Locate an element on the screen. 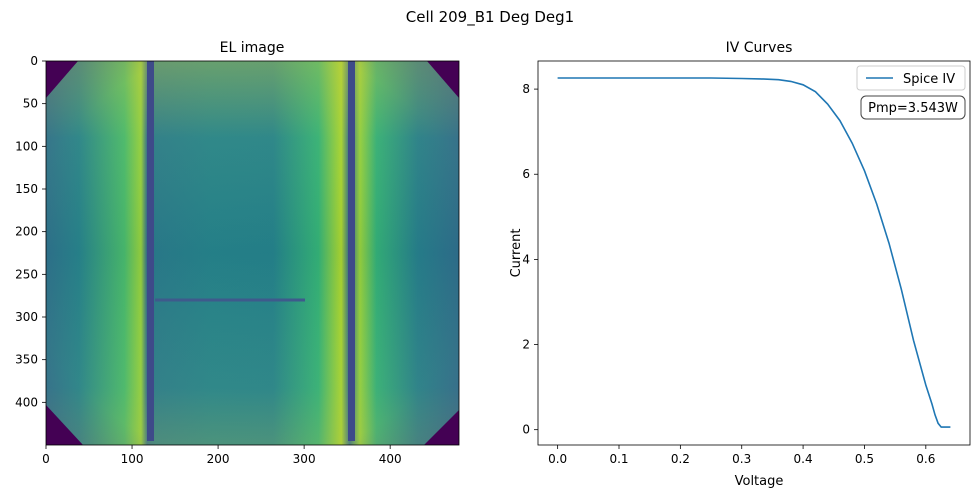 Image resolution: width=980 pixels, height=498 pixels. iv-ytick-label-3: 6 is located at coordinates (526, 174).